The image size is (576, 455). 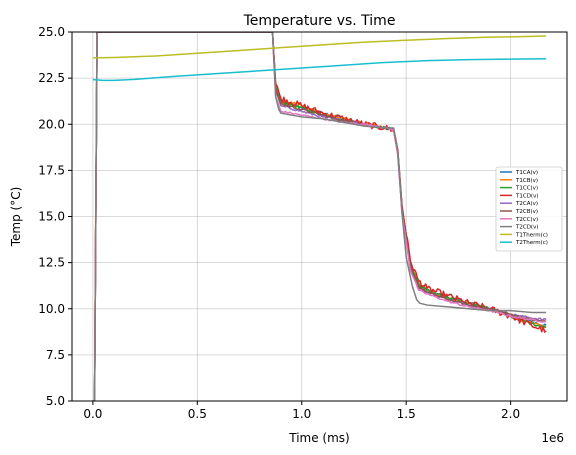 I want to click on x-tick-label: 2.0, so click(x=510, y=414).